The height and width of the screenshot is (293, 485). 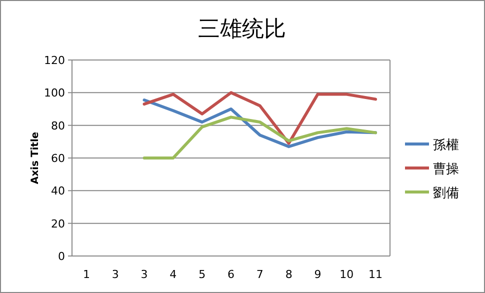 I want to click on y-tick-label: 60, so click(x=58, y=158).